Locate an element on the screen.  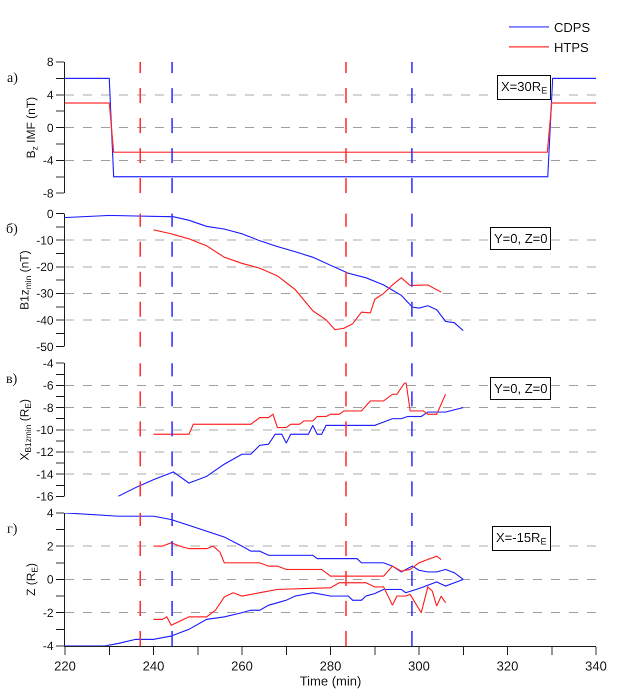
x-tick-label: 260 is located at coordinates (242, 666).